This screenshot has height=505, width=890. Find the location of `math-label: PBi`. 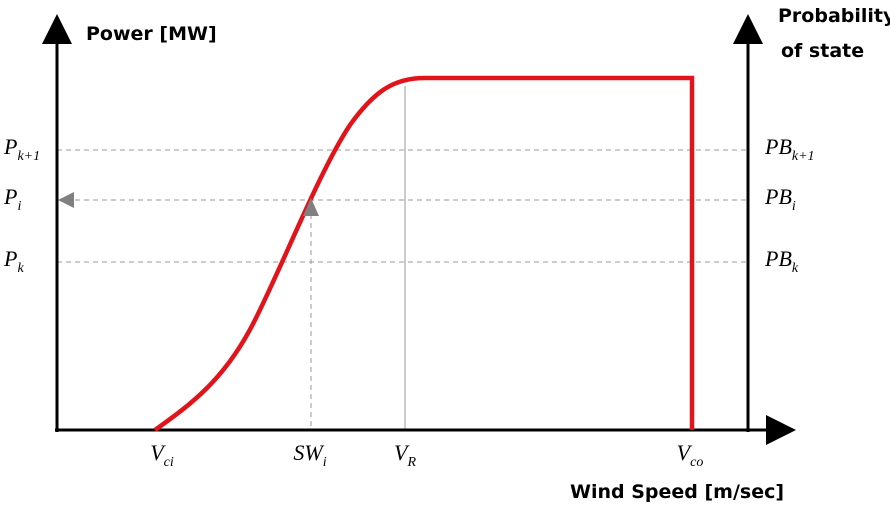

math-label: PBi is located at coordinates (780, 199).